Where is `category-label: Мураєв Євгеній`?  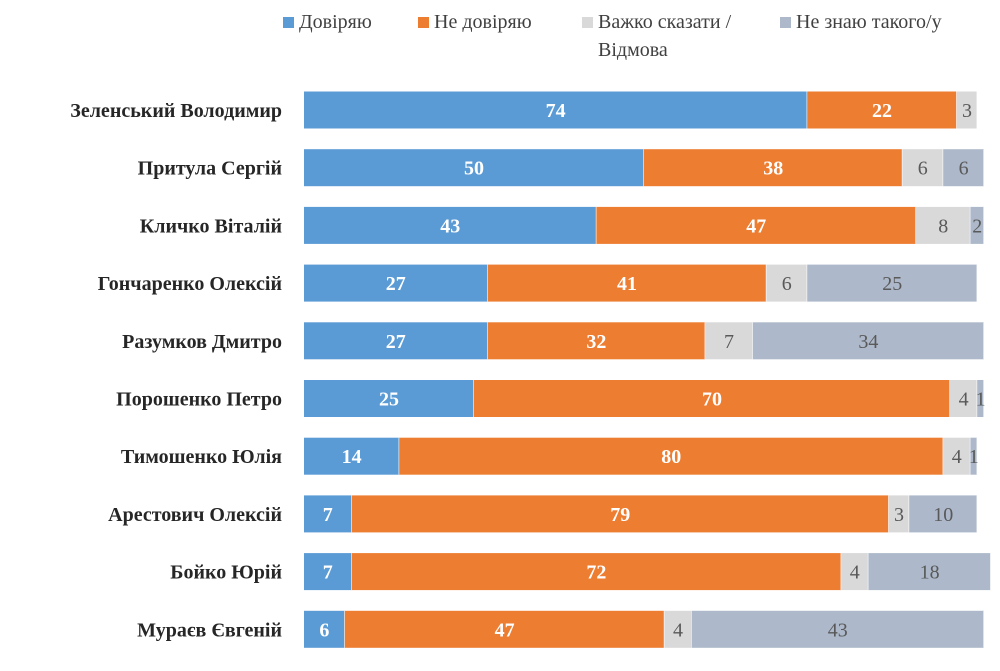 category-label: Мураєв Євгеній is located at coordinates (209, 630).